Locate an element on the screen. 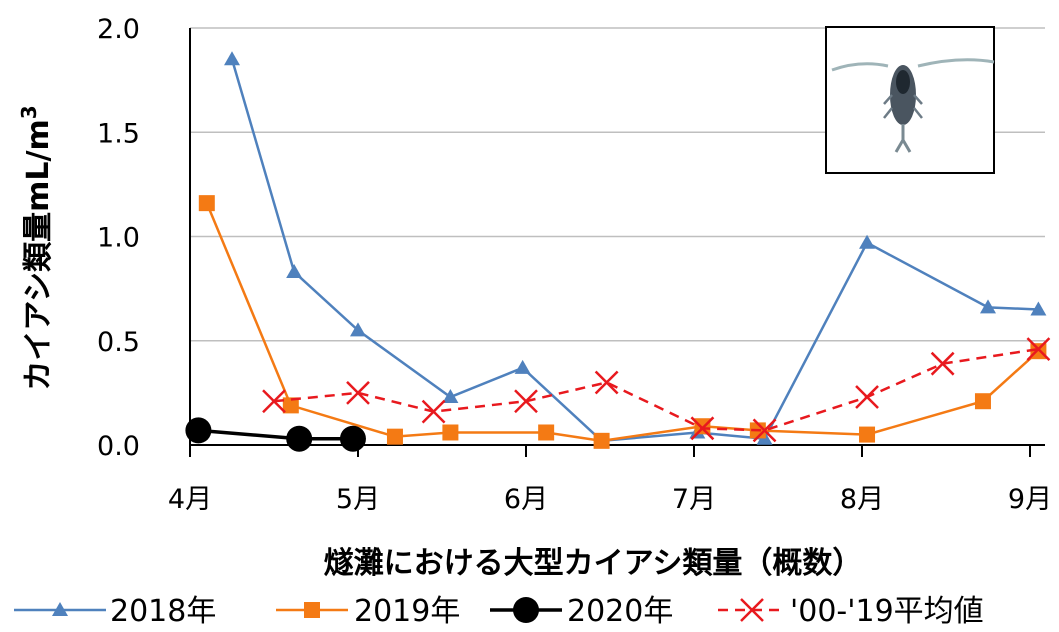 This screenshot has height=632, width=1059. y-tick-labels: 0.0 0.5 1.0 1.5 2.0 is located at coordinates (118, 238).